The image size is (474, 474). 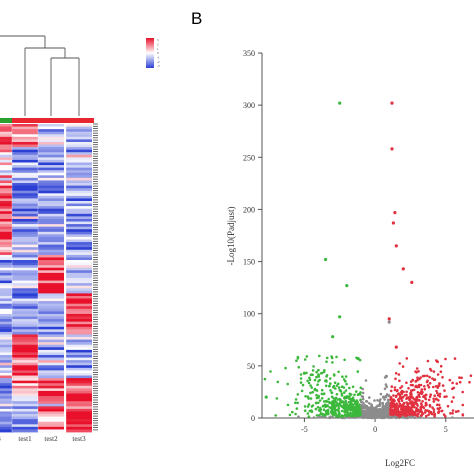 I want to click on group-color-bar, so click(x=47, y=120).